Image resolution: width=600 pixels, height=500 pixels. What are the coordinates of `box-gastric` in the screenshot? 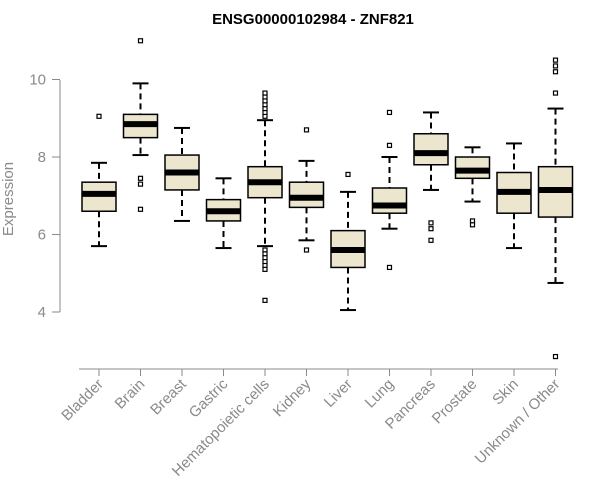 It's located at (223, 213).